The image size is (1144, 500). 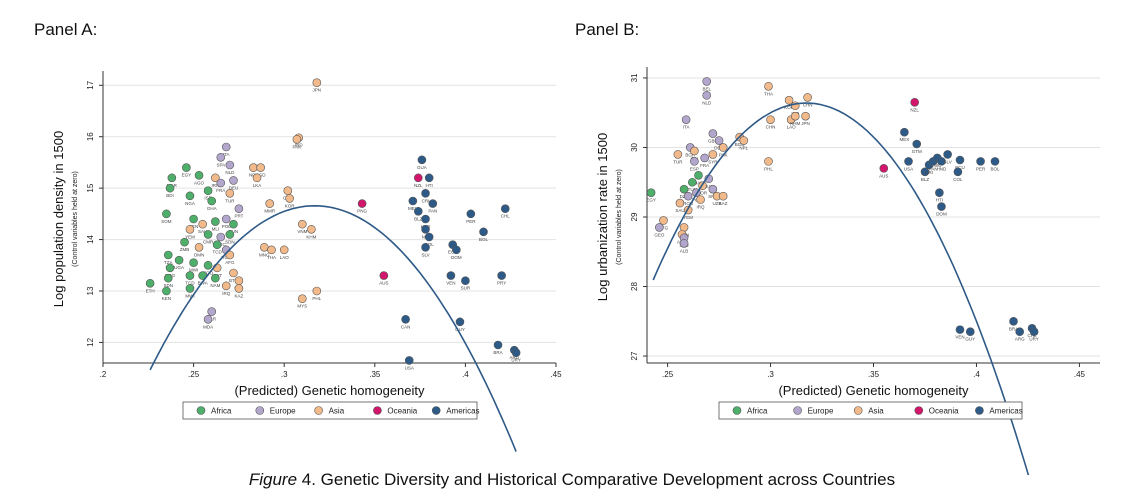 I want to click on data-point-label: BOL, so click(x=484, y=239).